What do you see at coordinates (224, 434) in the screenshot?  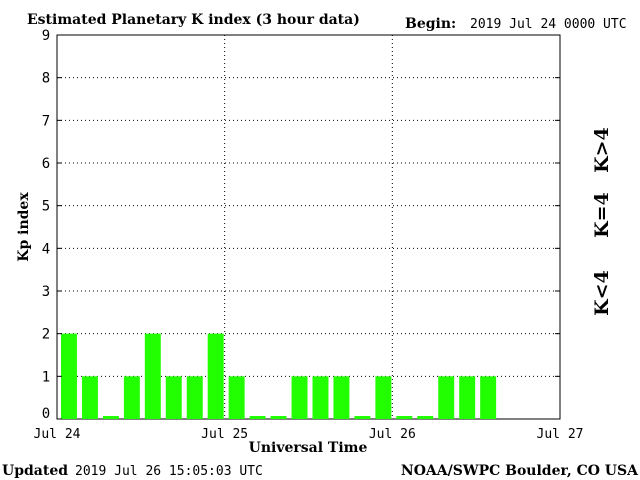 I see `x-tick-label: Jul 25` at bounding box center [224, 434].